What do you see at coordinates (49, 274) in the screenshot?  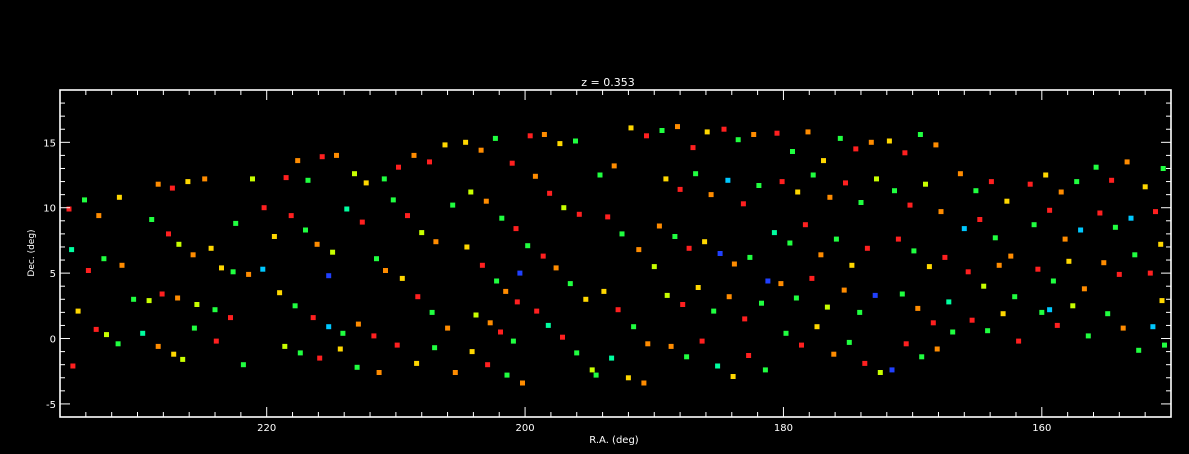 I see `y-tick-labels: -5 0 5 10 15` at bounding box center [49, 274].